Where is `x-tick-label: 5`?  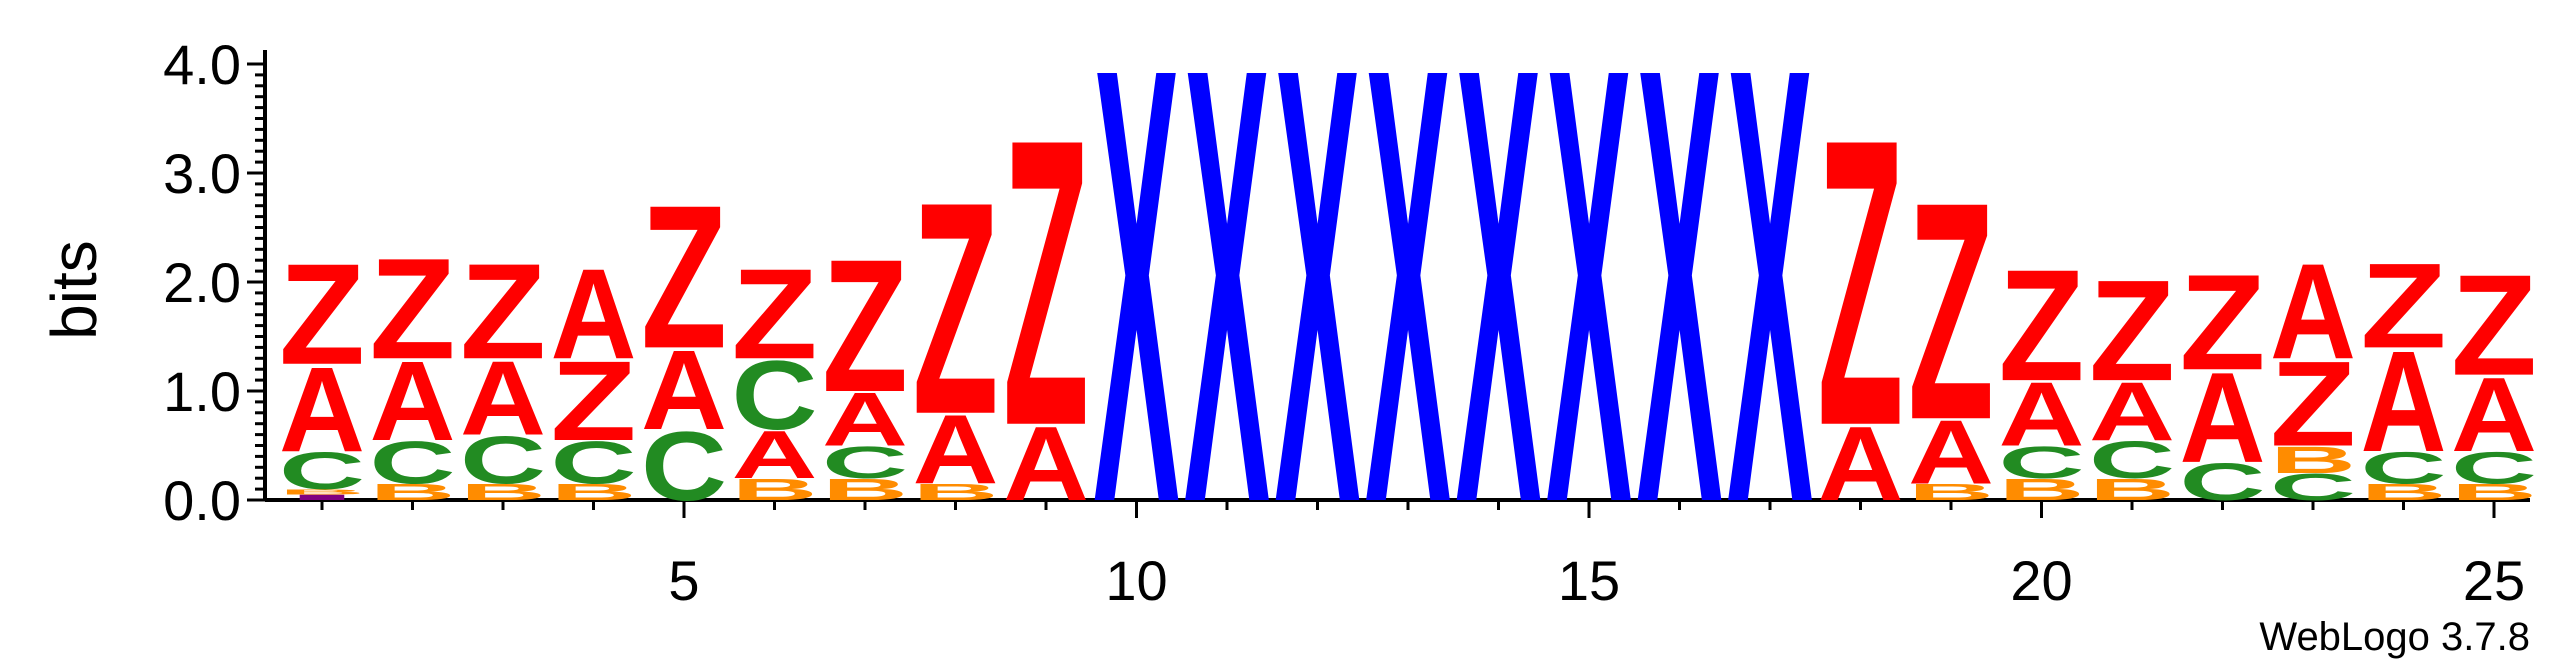 x-tick-label: 5 is located at coordinates (683, 580).